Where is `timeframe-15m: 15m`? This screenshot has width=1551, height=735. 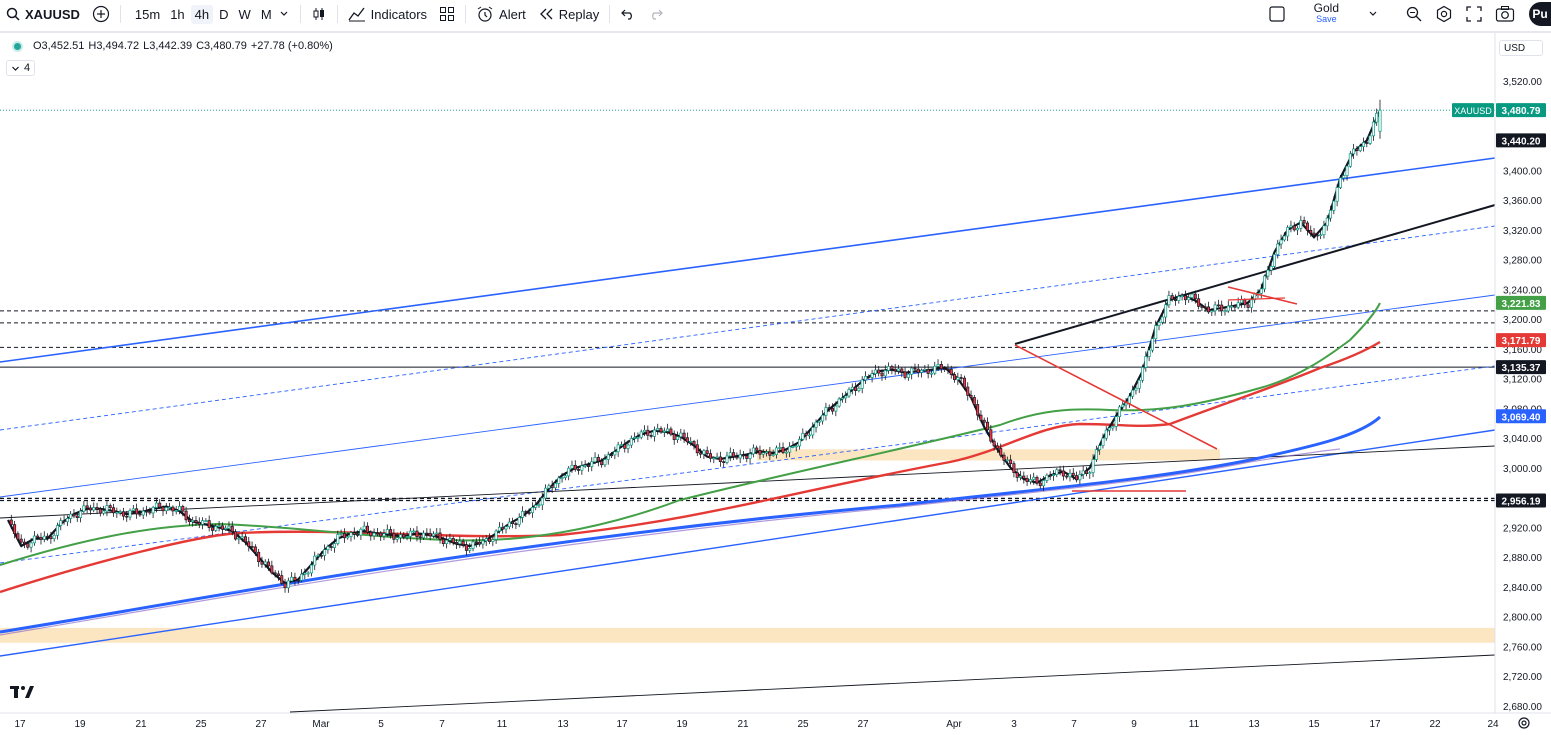 timeframe-15m: 15m is located at coordinates (147, 14).